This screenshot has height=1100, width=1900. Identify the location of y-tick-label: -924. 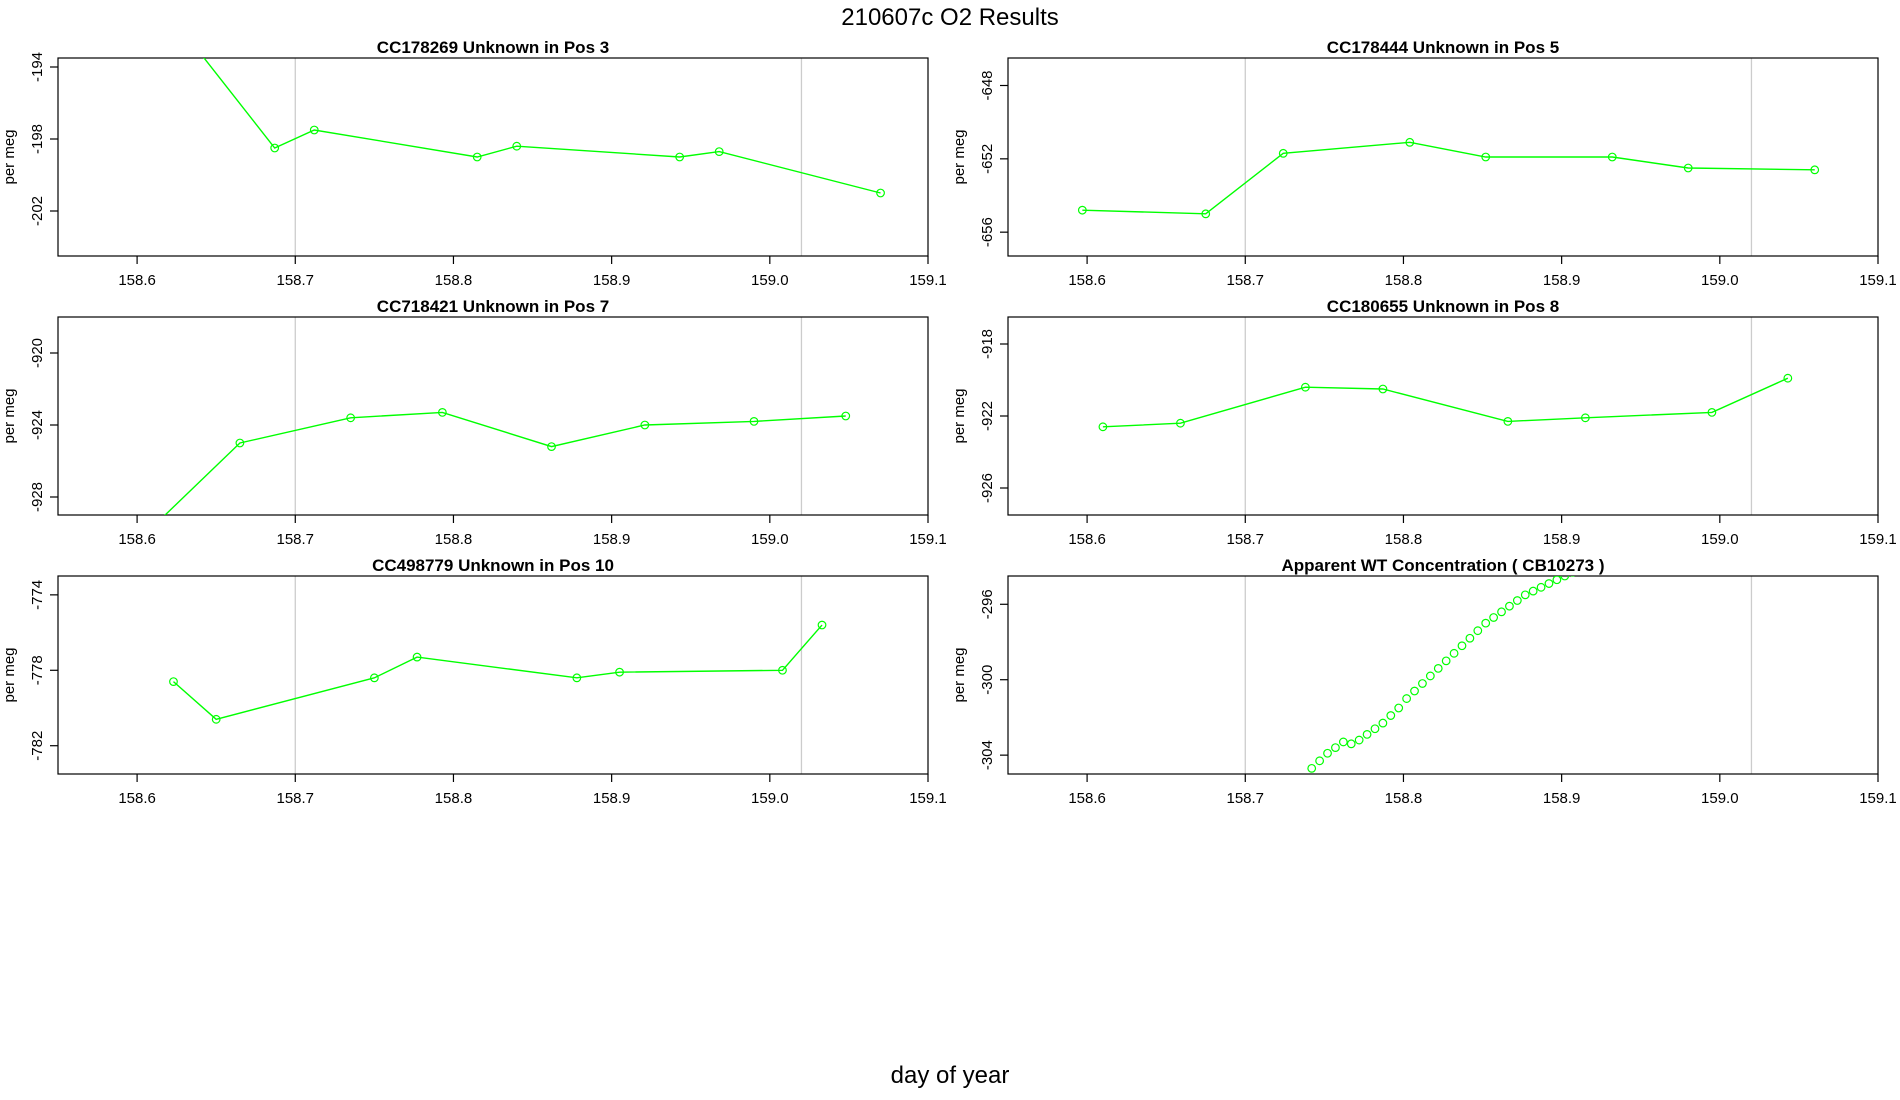
(37, 425).